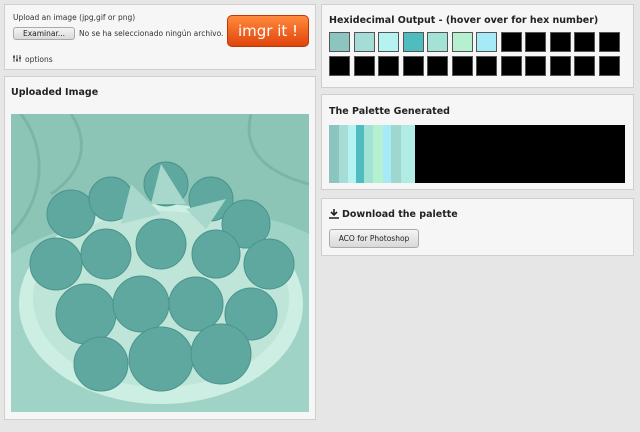  I want to click on file-status: No se ha seleccionado ningún archivo., so click(151, 33).